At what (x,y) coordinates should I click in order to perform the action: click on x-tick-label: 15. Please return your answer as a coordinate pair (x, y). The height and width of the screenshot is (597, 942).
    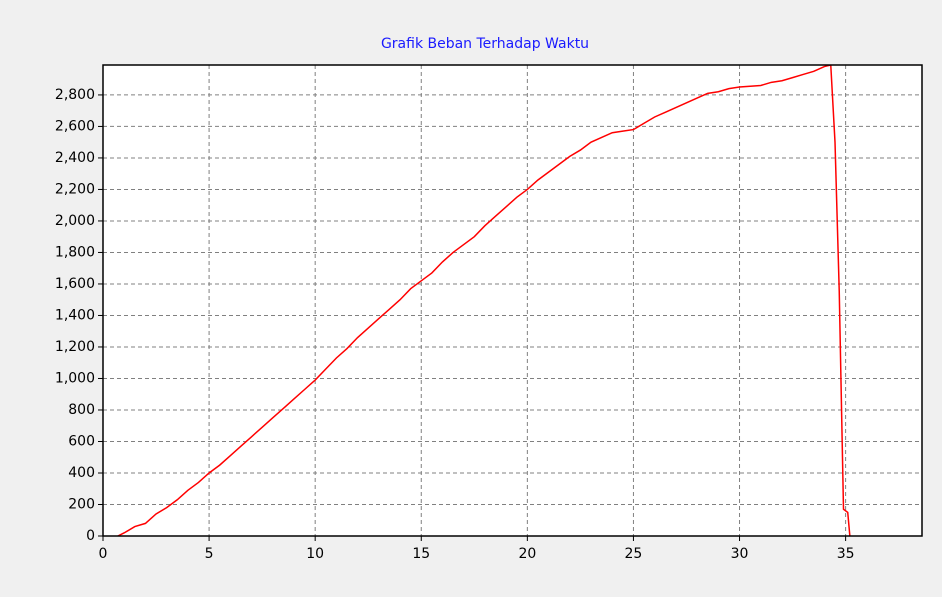
    Looking at the image, I should click on (421, 554).